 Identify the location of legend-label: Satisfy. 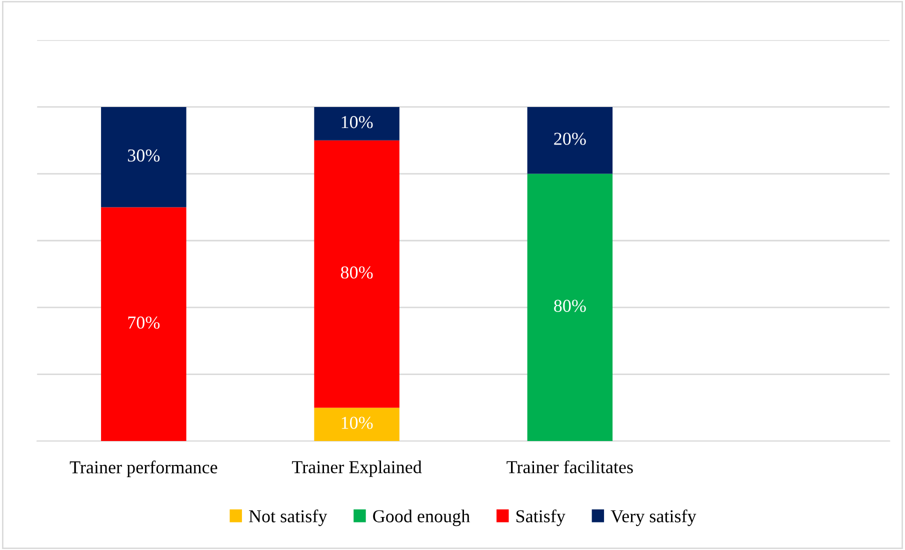
(541, 517).